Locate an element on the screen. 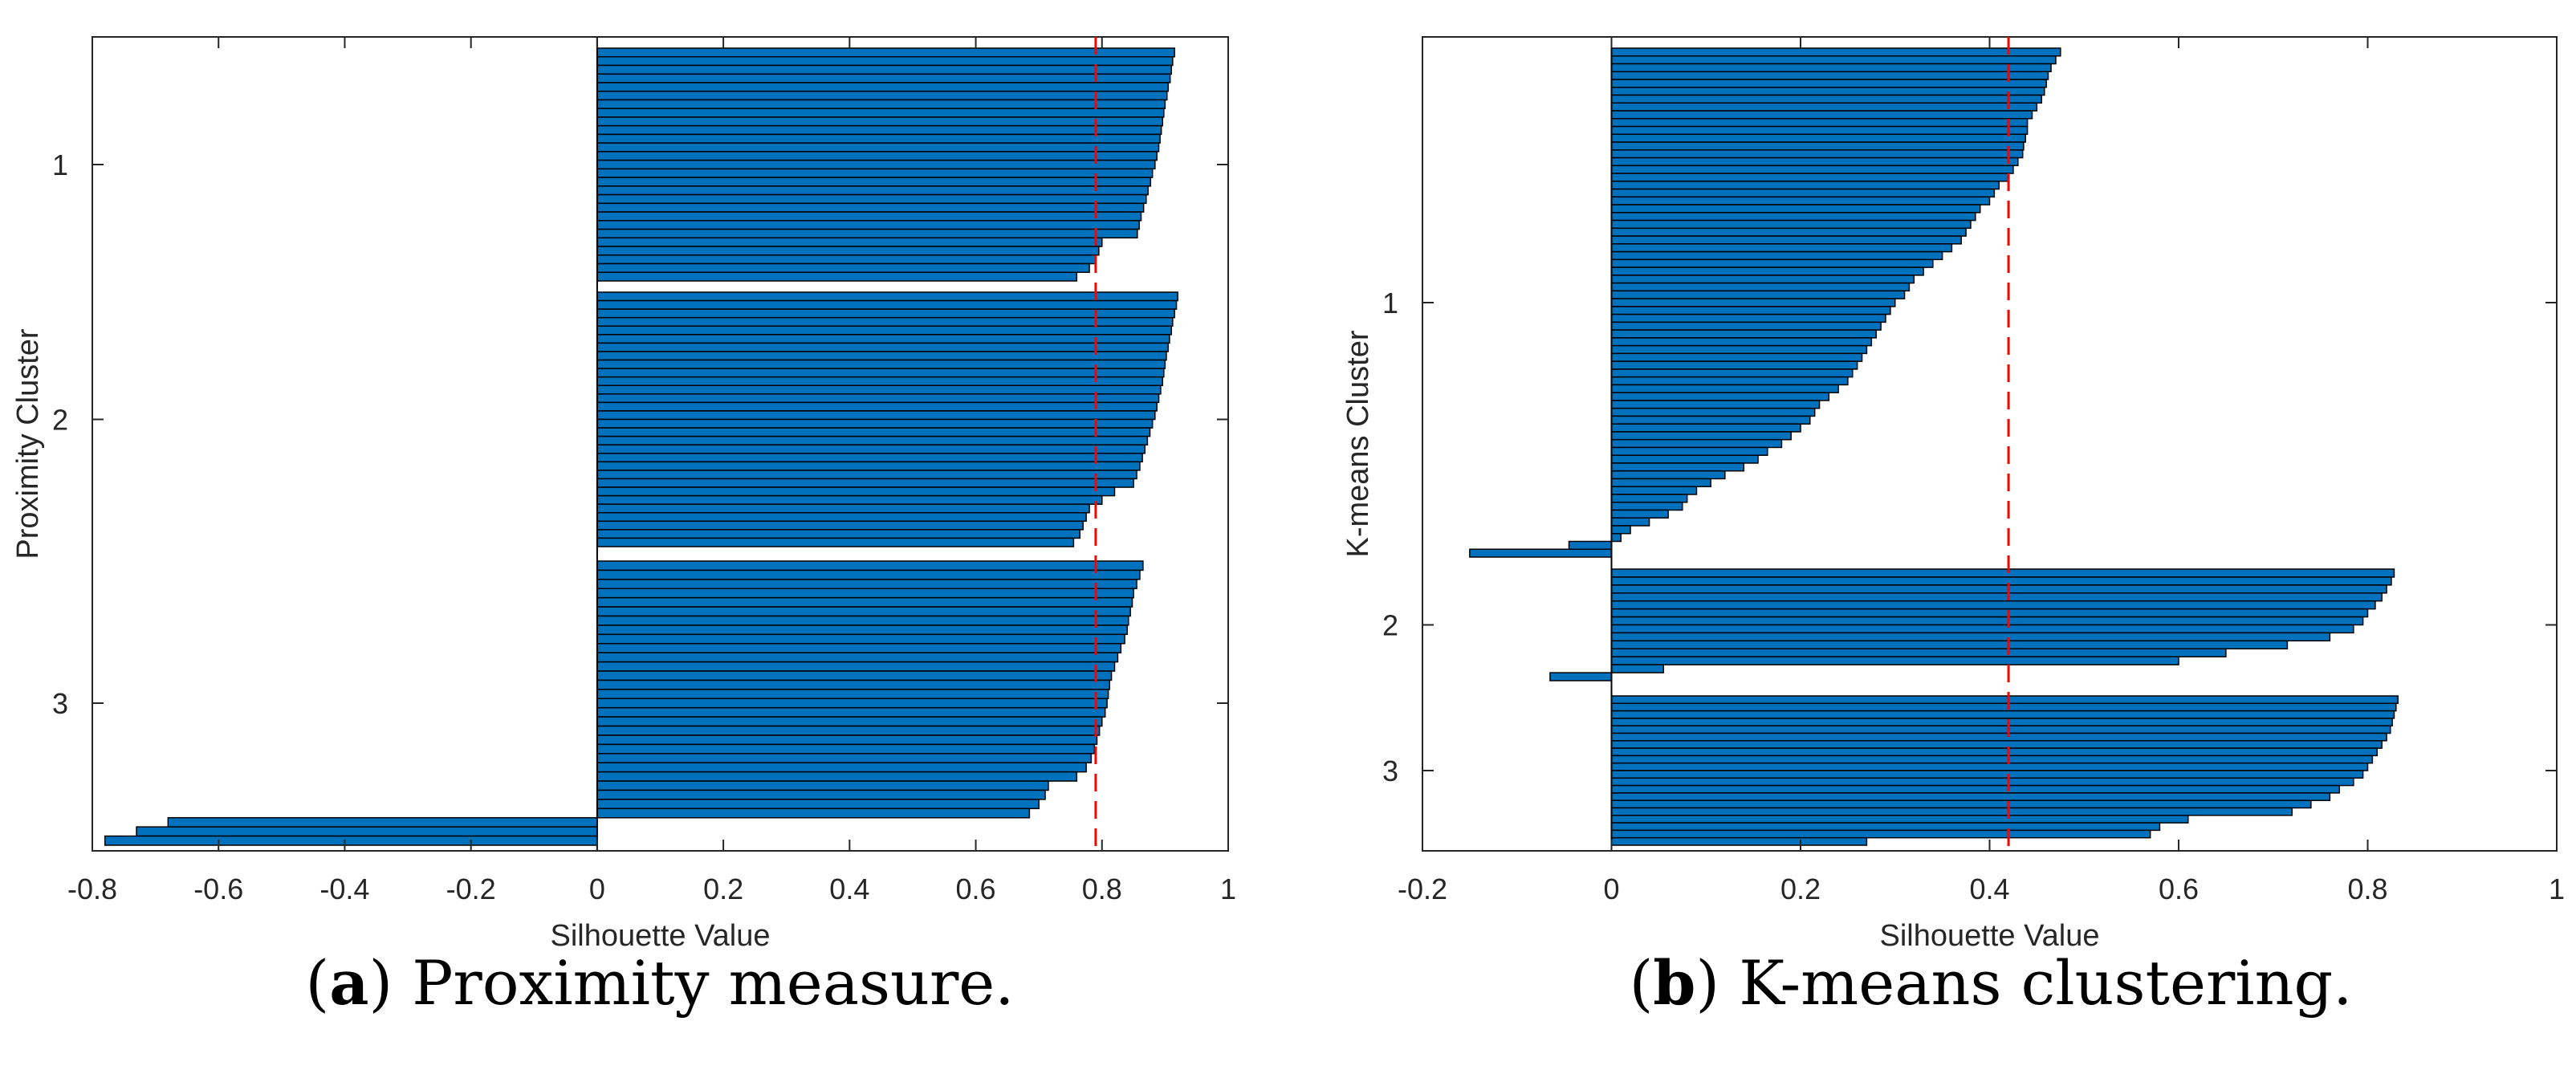  x-axis-label: Silhouette Value is located at coordinates (661, 936).